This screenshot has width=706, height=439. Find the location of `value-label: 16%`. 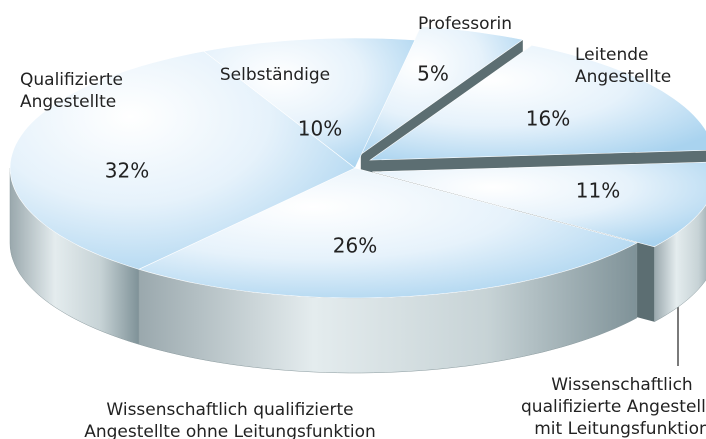

value-label: 16% is located at coordinates (548, 119).